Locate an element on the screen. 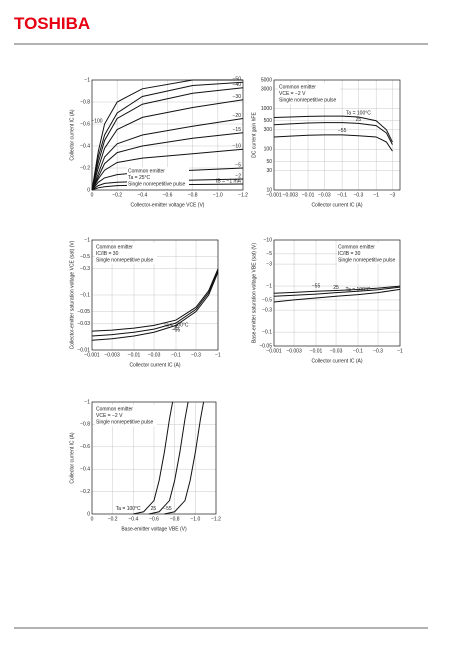 The image size is (474, 671). y-tick-label: 30 is located at coordinates (269, 171).